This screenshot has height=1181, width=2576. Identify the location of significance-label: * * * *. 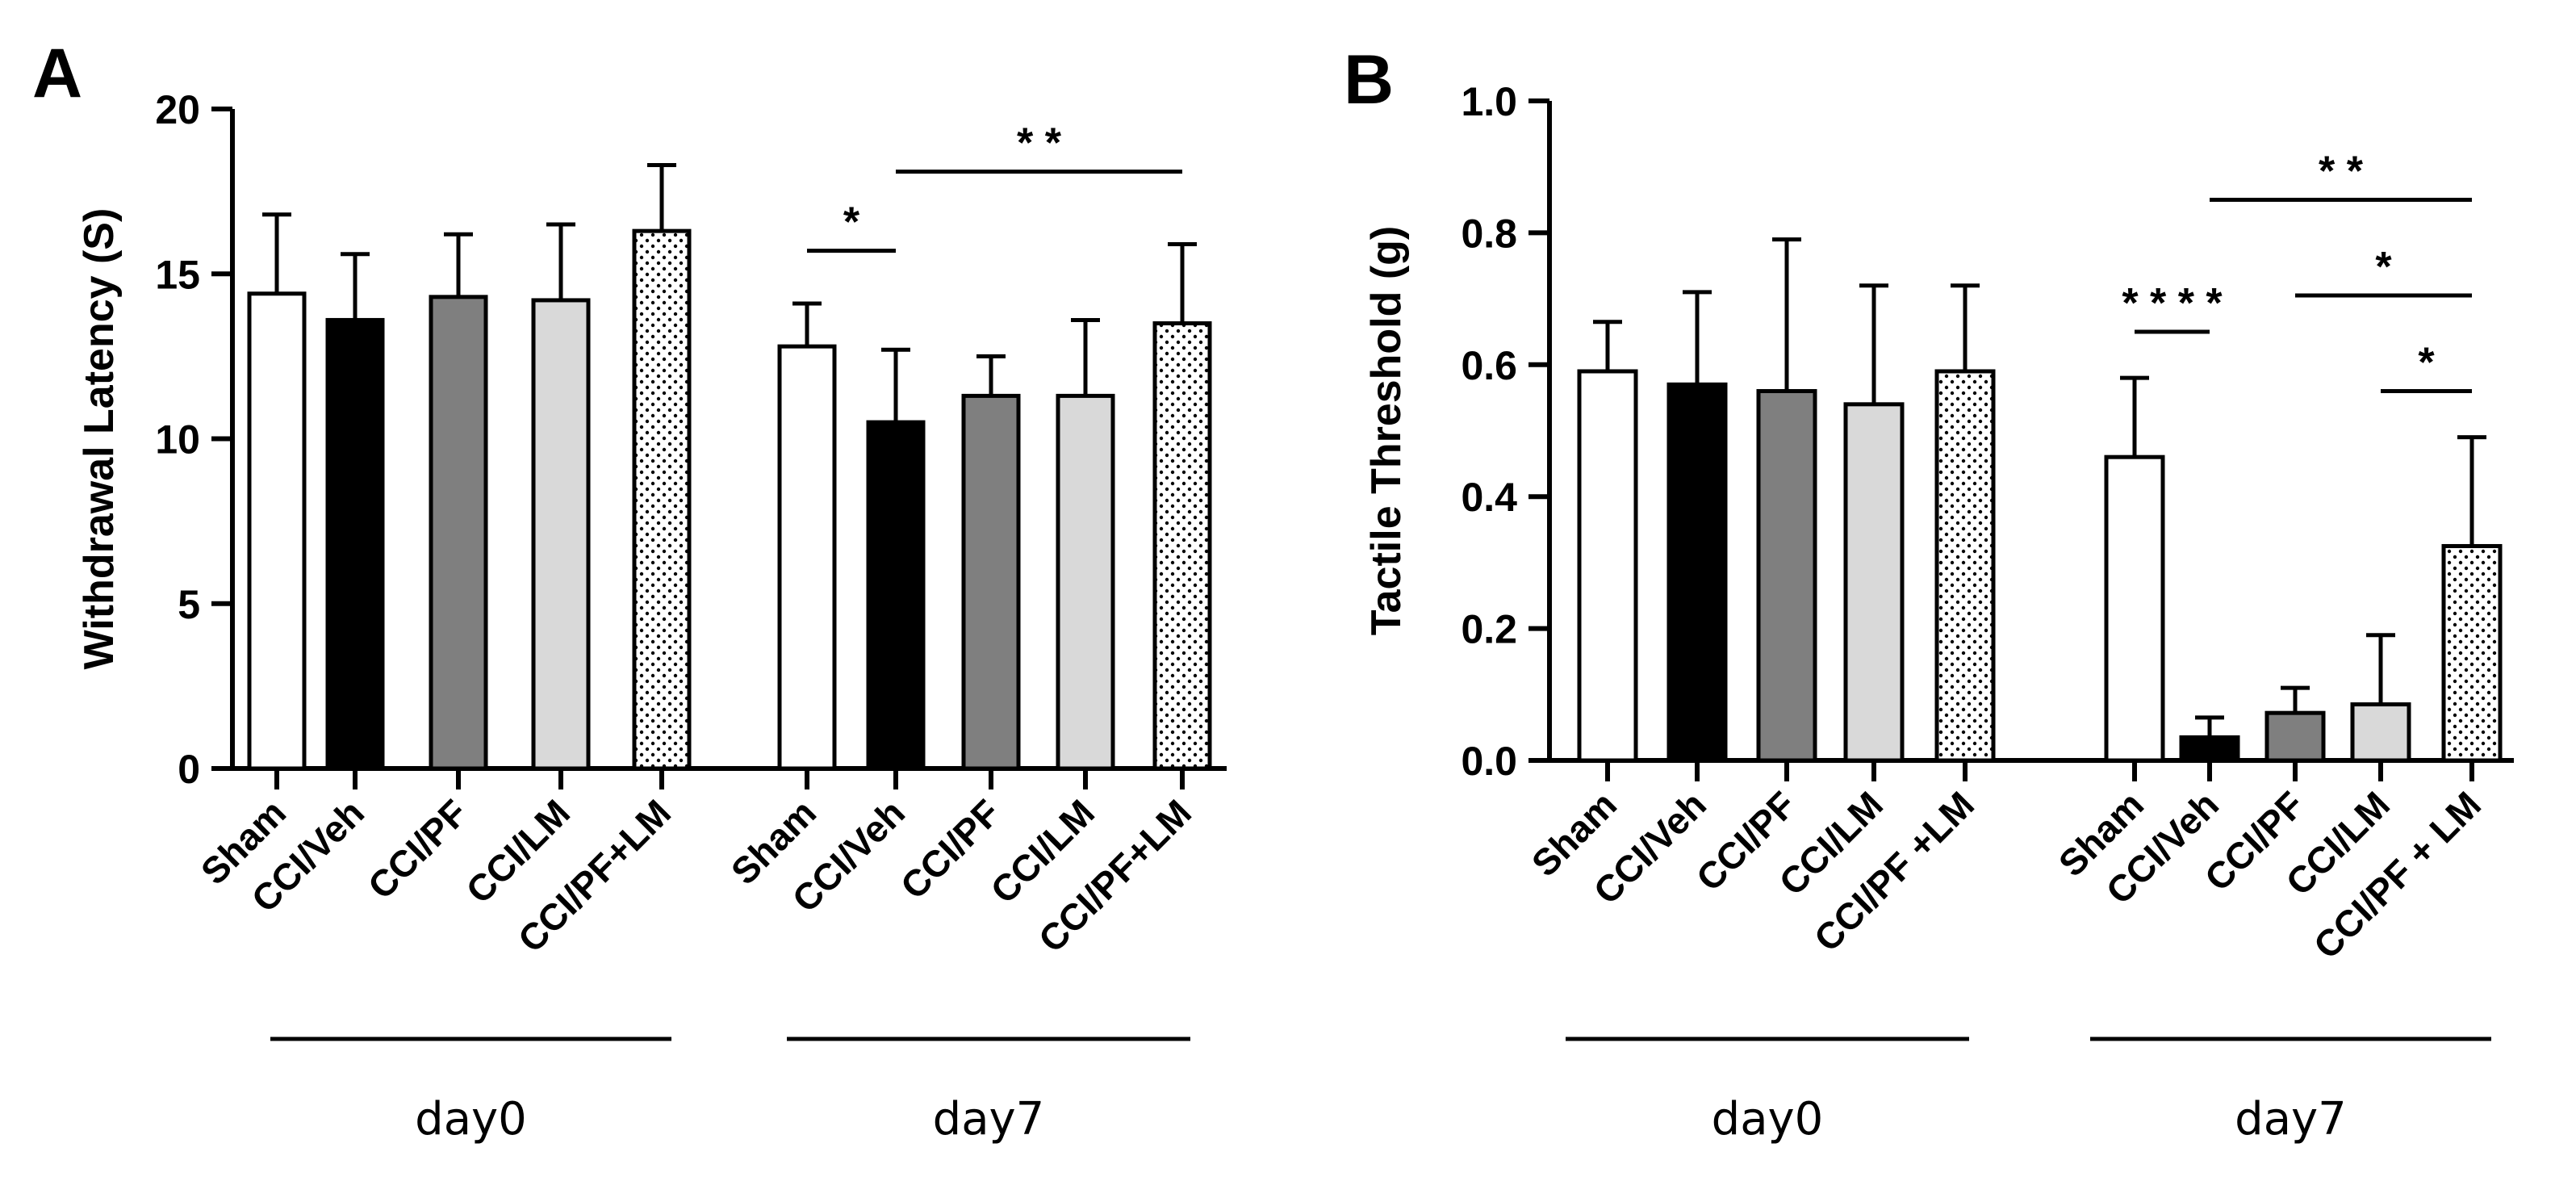
(2172, 303).